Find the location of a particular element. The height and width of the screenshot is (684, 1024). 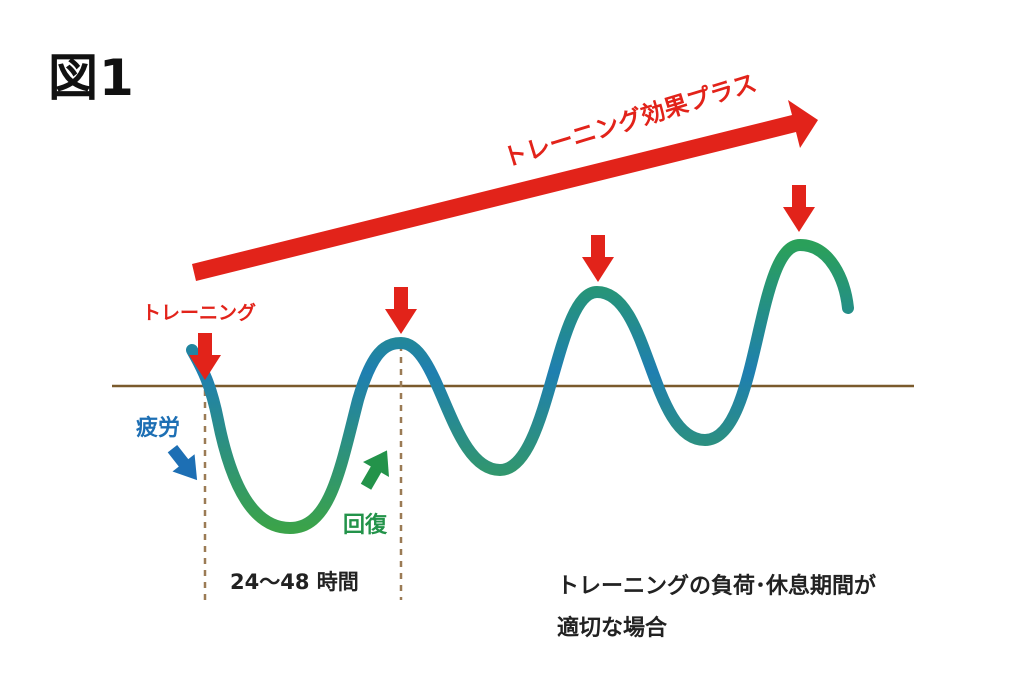

figure-title: 図1 is located at coordinates (91, 78).